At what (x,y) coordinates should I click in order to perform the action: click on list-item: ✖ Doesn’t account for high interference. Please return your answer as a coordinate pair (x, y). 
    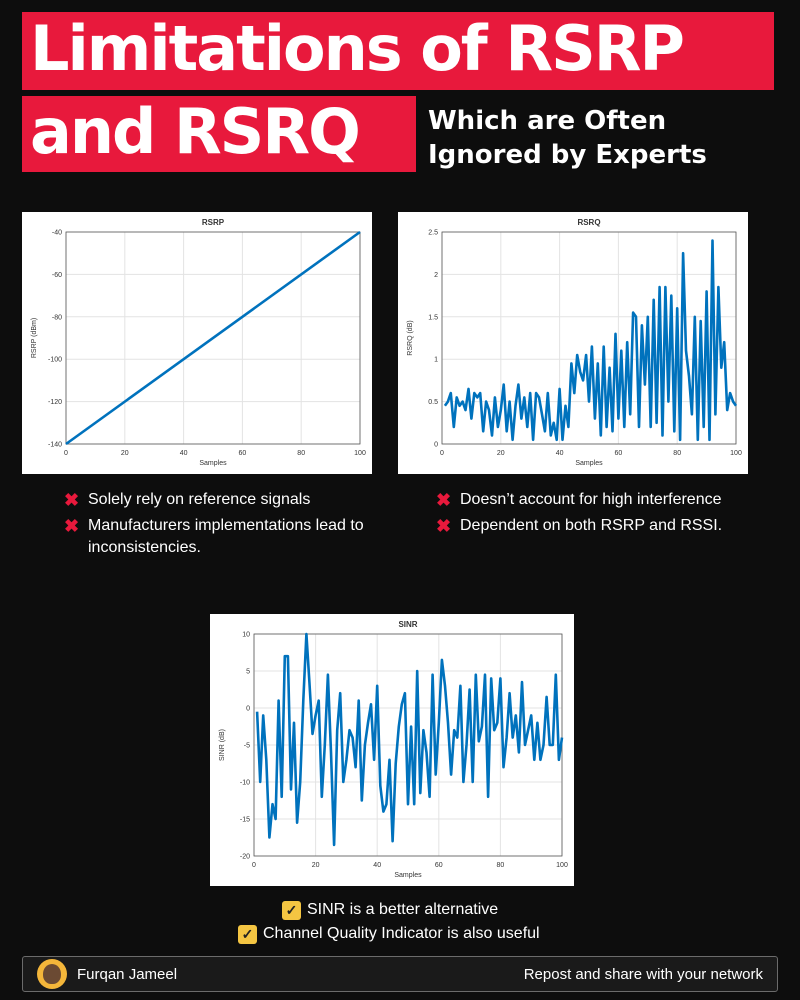
    Looking at the image, I should click on (596, 500).